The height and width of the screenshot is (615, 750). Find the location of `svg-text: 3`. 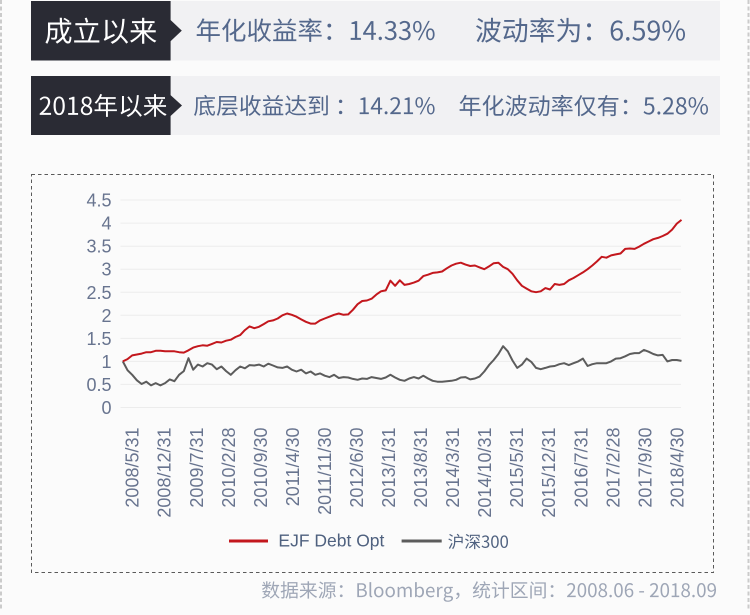

svg-text: 3 is located at coordinates (106, 270).